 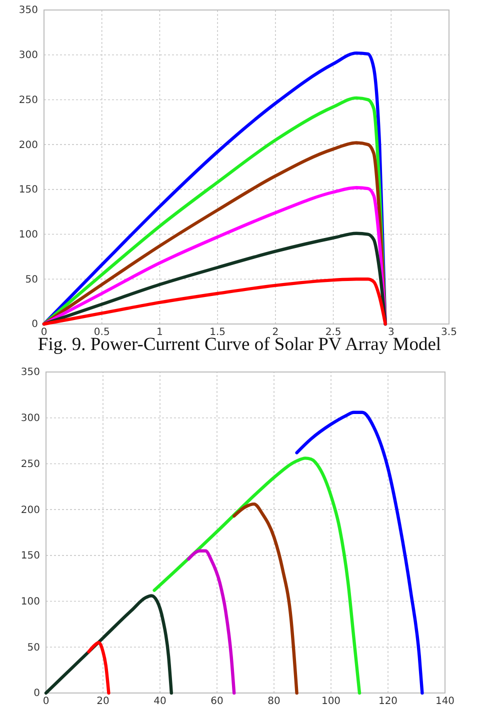 I want to click on x-tick-label: 60, so click(x=217, y=702).